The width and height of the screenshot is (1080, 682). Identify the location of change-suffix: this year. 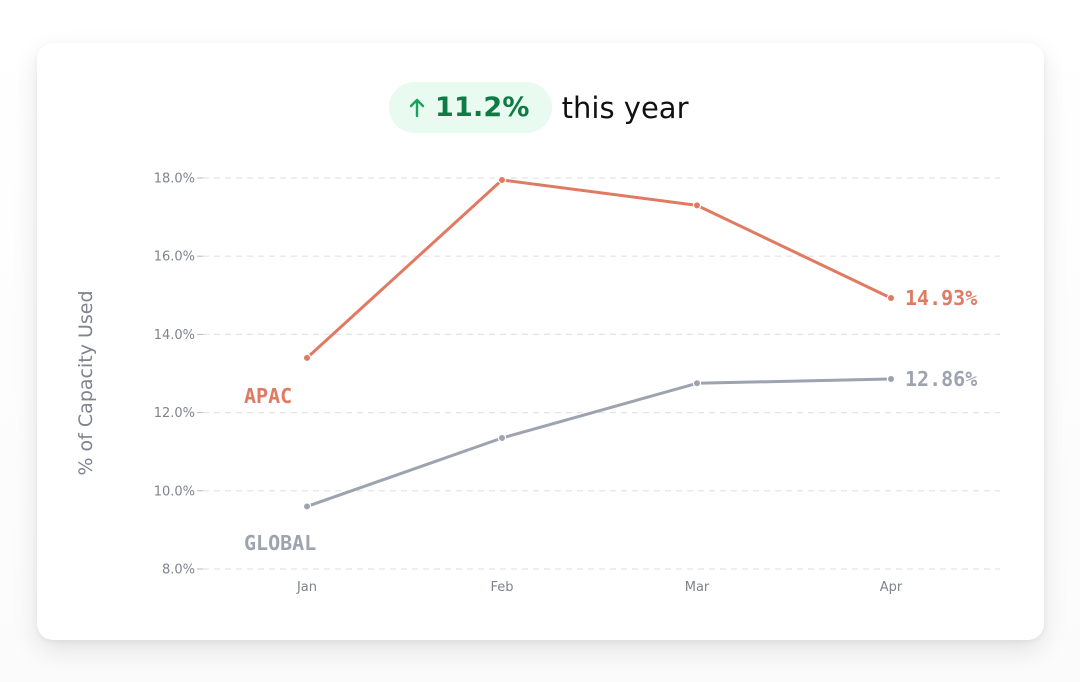
(625, 107).